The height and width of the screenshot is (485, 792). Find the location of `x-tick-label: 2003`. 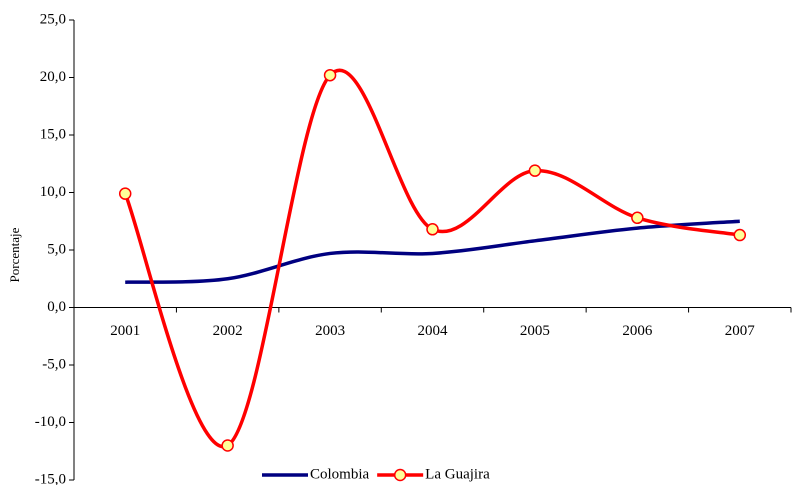

x-tick-label: 2003 is located at coordinates (330, 331).